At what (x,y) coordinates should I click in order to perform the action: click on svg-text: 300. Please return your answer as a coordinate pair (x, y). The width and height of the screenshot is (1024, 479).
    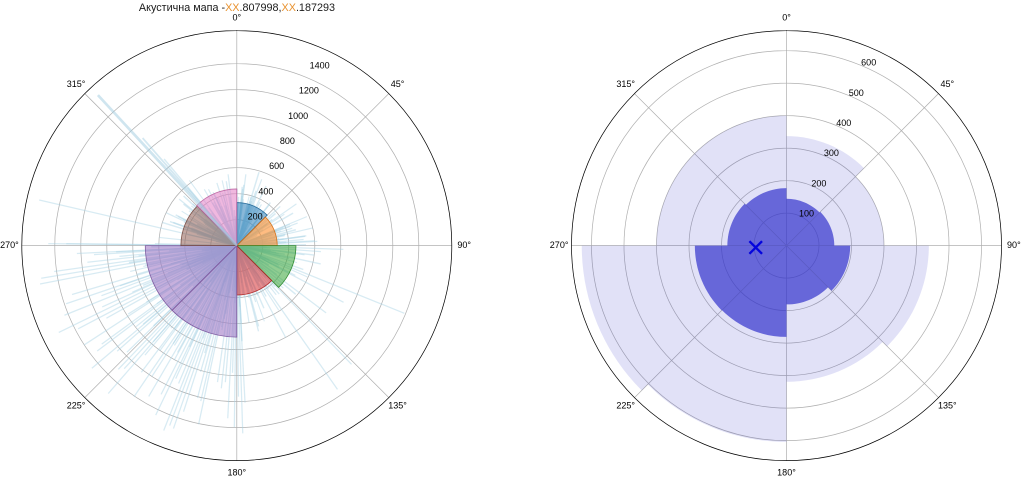
    Looking at the image, I should click on (831, 153).